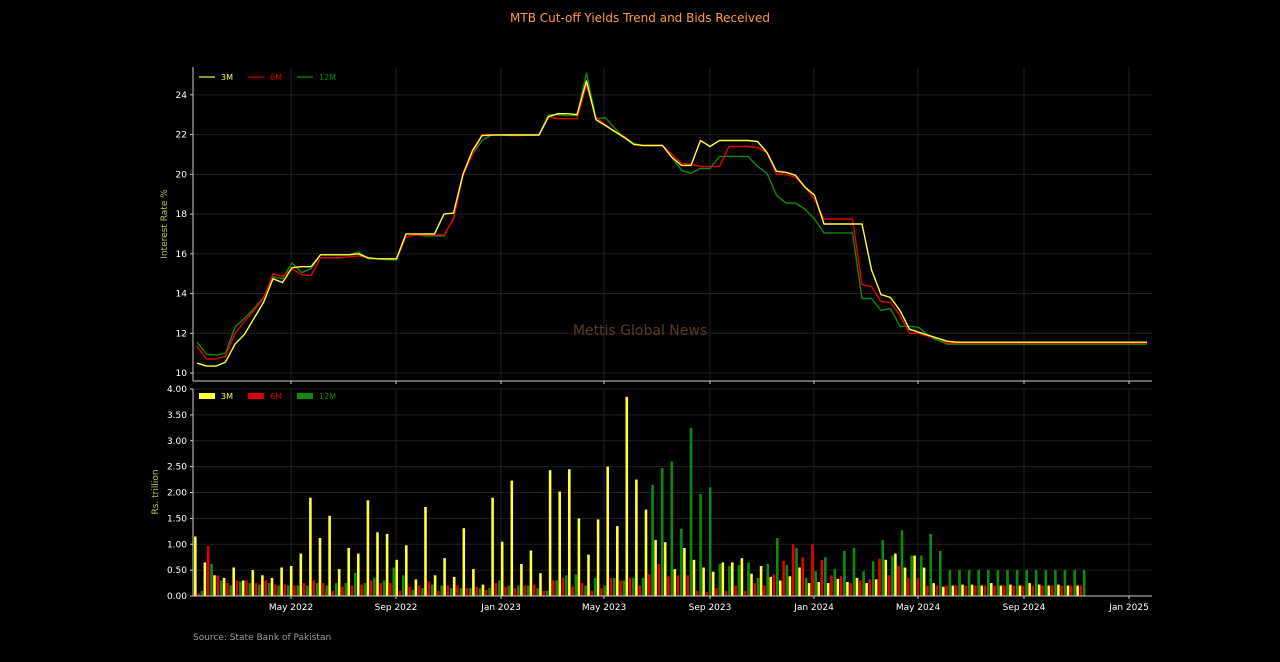  What do you see at coordinates (262, 638) in the screenshot?
I see `source-note: Source: State Bank of Pakistan` at bounding box center [262, 638].